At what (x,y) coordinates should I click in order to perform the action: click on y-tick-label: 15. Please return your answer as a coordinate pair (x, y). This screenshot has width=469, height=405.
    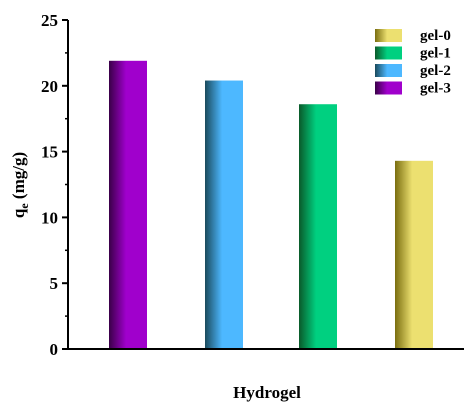
    Looking at the image, I should click on (49, 152).